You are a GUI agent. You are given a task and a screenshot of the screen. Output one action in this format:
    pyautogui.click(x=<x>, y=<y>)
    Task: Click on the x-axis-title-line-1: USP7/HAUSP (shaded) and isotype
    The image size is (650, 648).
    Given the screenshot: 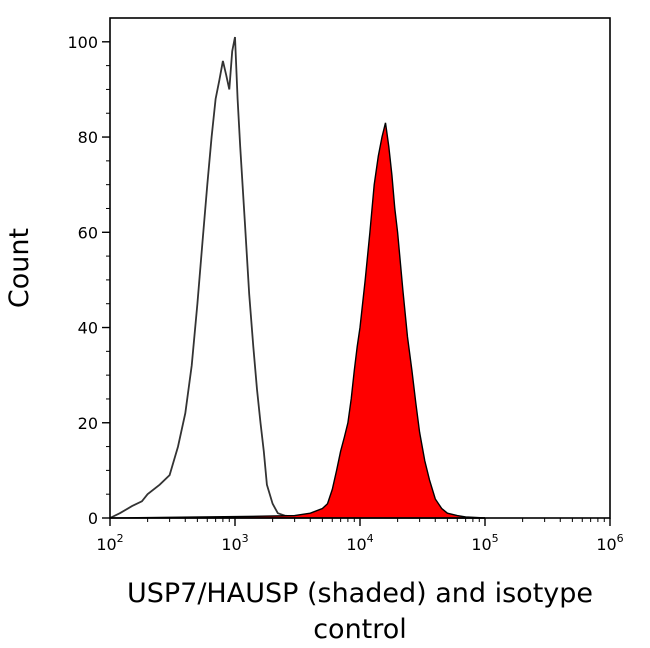 What is the action you would take?
    pyautogui.click(x=360, y=593)
    